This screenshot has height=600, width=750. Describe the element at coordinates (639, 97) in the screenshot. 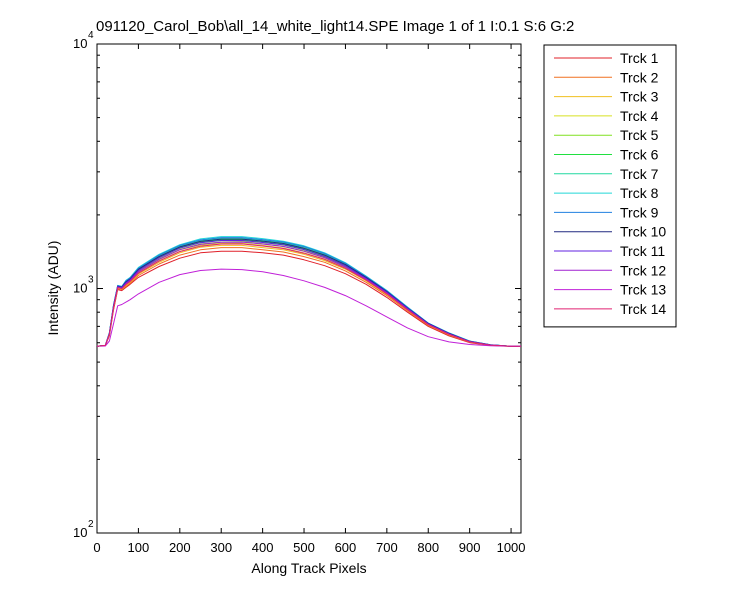

I see `legend-entry-3: Trck 3` at that location.